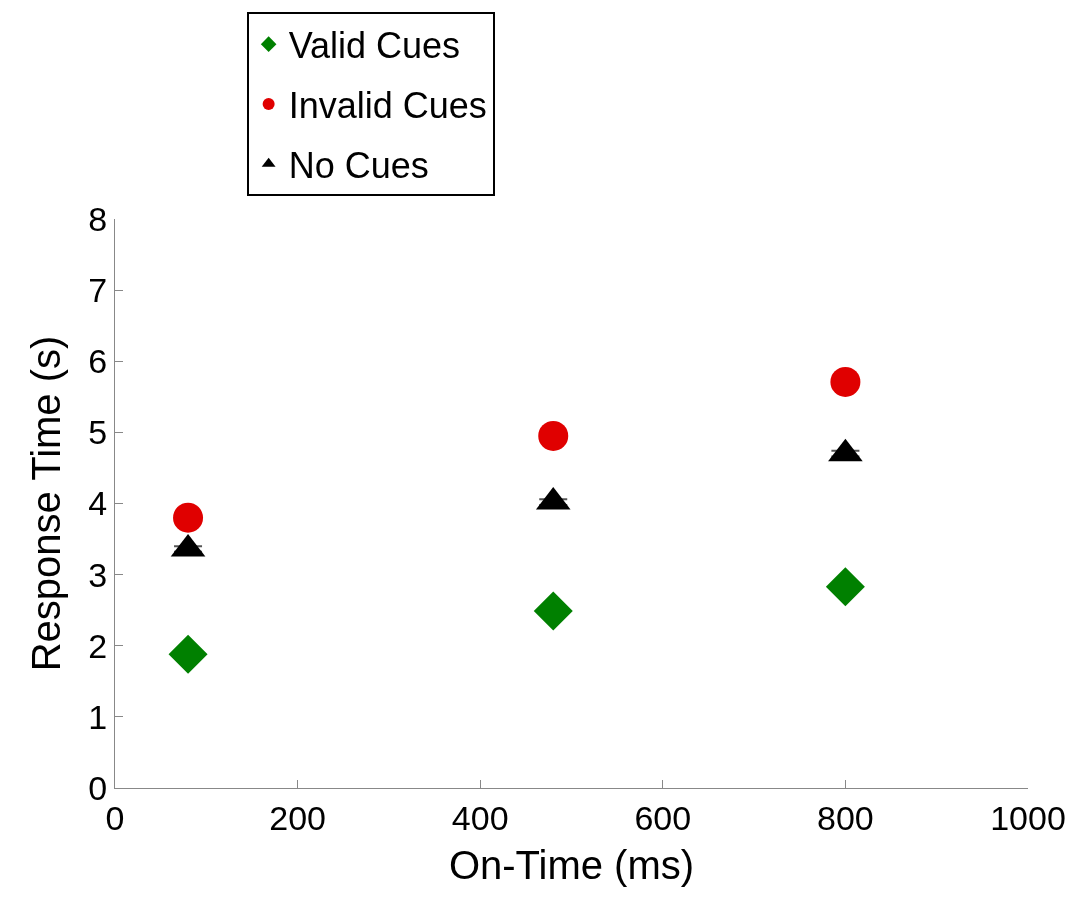 Image resolution: width=1083 pixels, height=918 pixels. I want to click on y-tick-label: 2, so click(98, 645).